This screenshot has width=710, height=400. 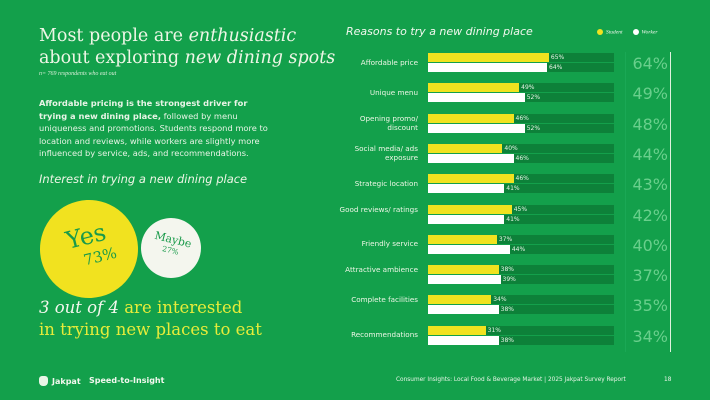 What do you see at coordinates (78, 74) in the screenshot?
I see `sample-note: n= 769 respondents who eat out` at bounding box center [78, 74].